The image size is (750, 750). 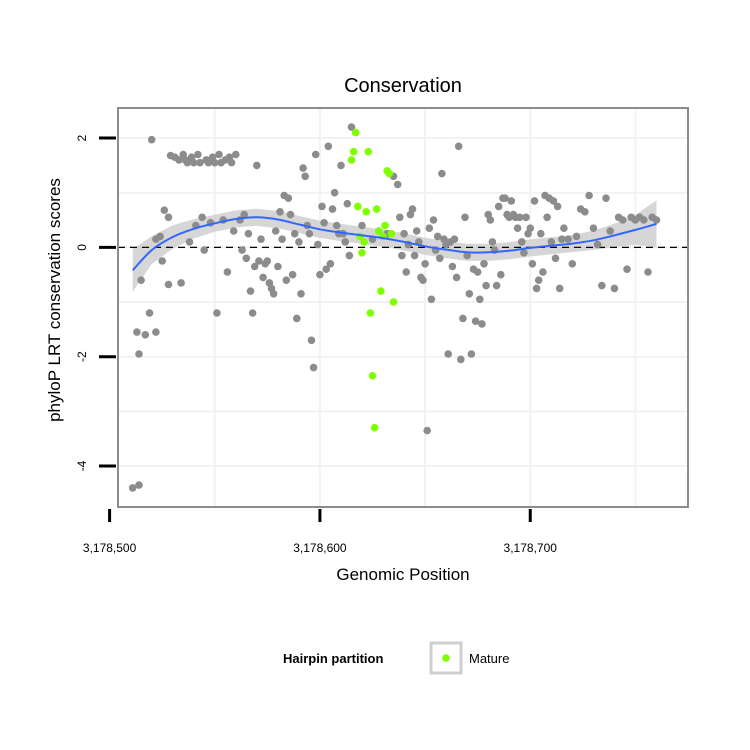 What do you see at coordinates (394, 246) in the screenshot?
I see `confidence-ribbon` at bounding box center [394, 246].